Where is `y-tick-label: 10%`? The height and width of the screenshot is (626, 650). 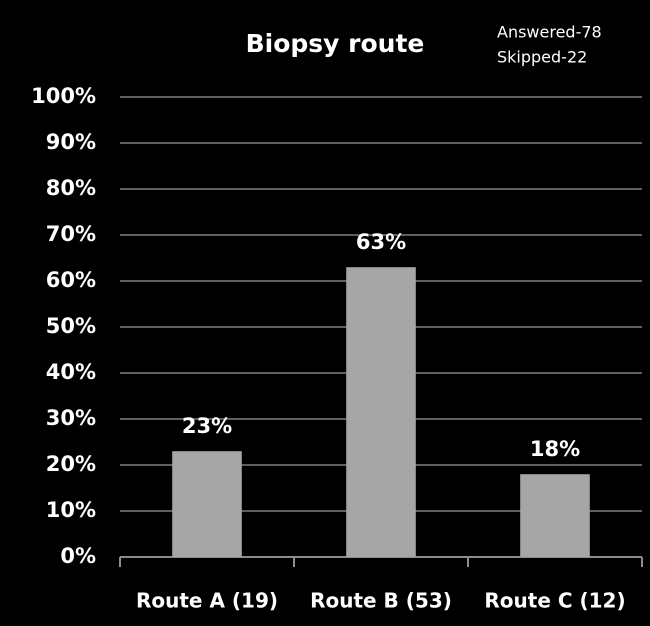
y-tick-label: 10% is located at coordinates (71, 510).